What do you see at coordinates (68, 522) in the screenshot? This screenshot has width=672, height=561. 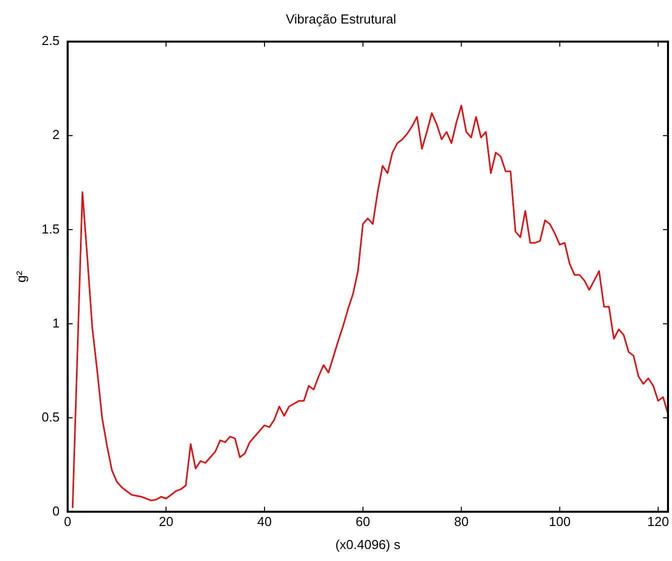 I see `x-tick-label: 0` at bounding box center [68, 522].